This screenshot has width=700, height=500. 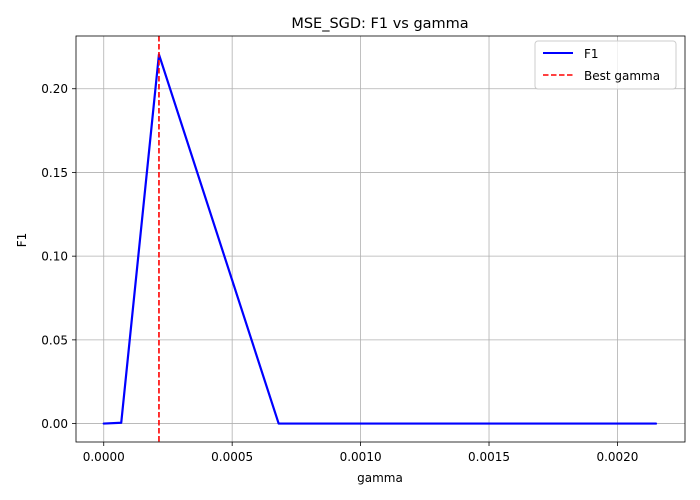 What do you see at coordinates (54, 424) in the screenshot?
I see `y-tick-label: 0.00` at bounding box center [54, 424].